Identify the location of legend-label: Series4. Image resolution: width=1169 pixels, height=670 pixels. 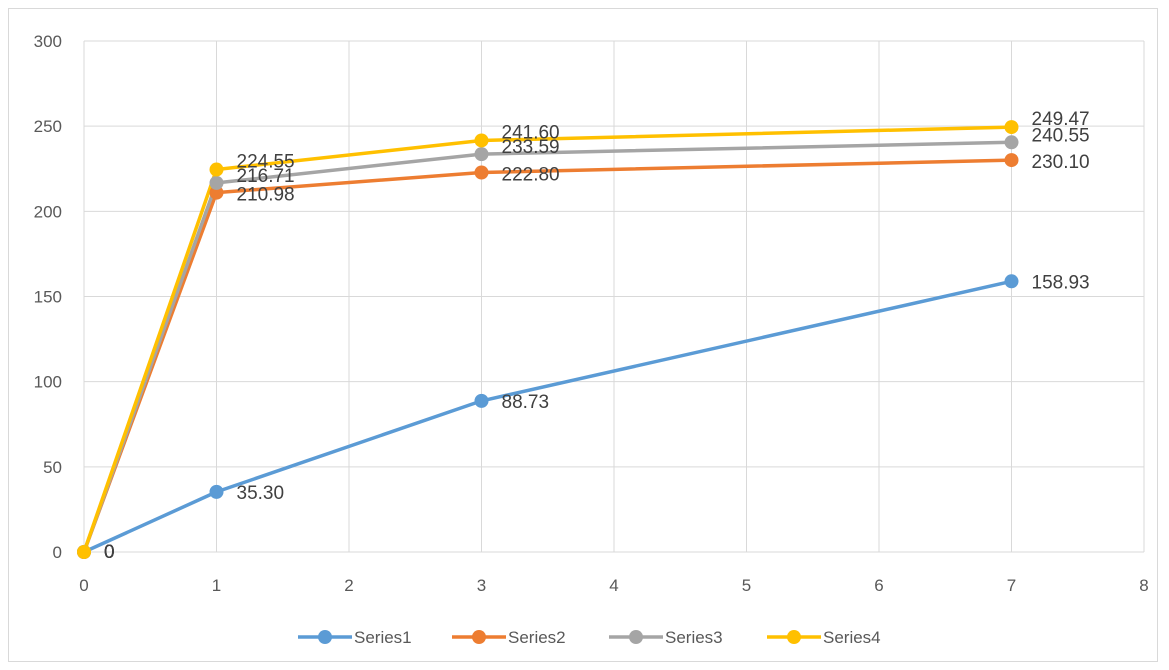
(852, 637).